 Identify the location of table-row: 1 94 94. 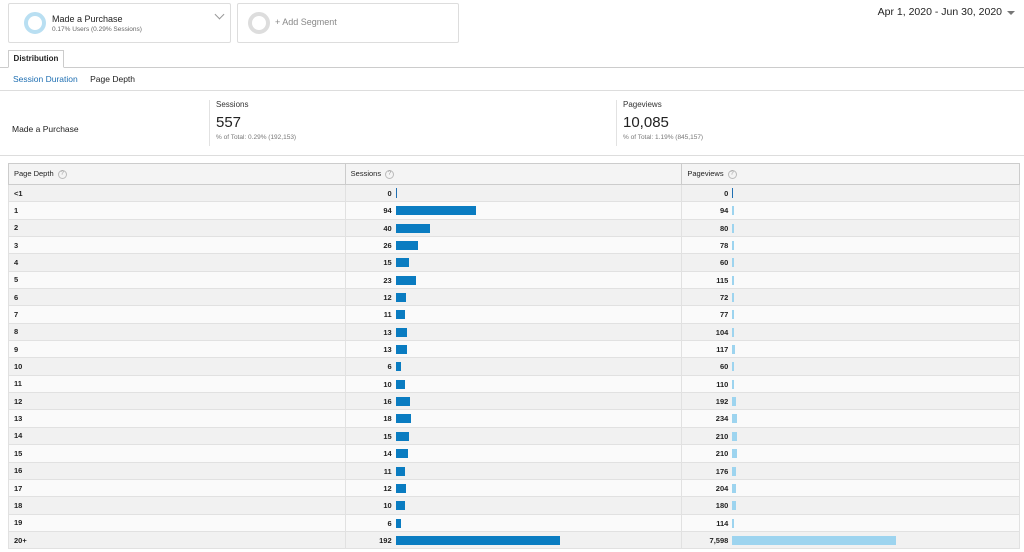
(514, 210).